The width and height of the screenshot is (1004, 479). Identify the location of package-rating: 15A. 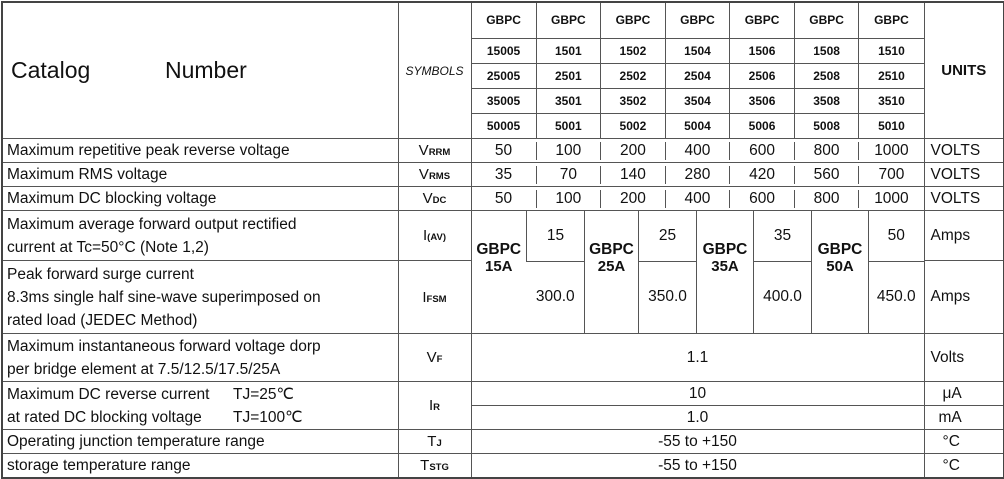
(498, 266).